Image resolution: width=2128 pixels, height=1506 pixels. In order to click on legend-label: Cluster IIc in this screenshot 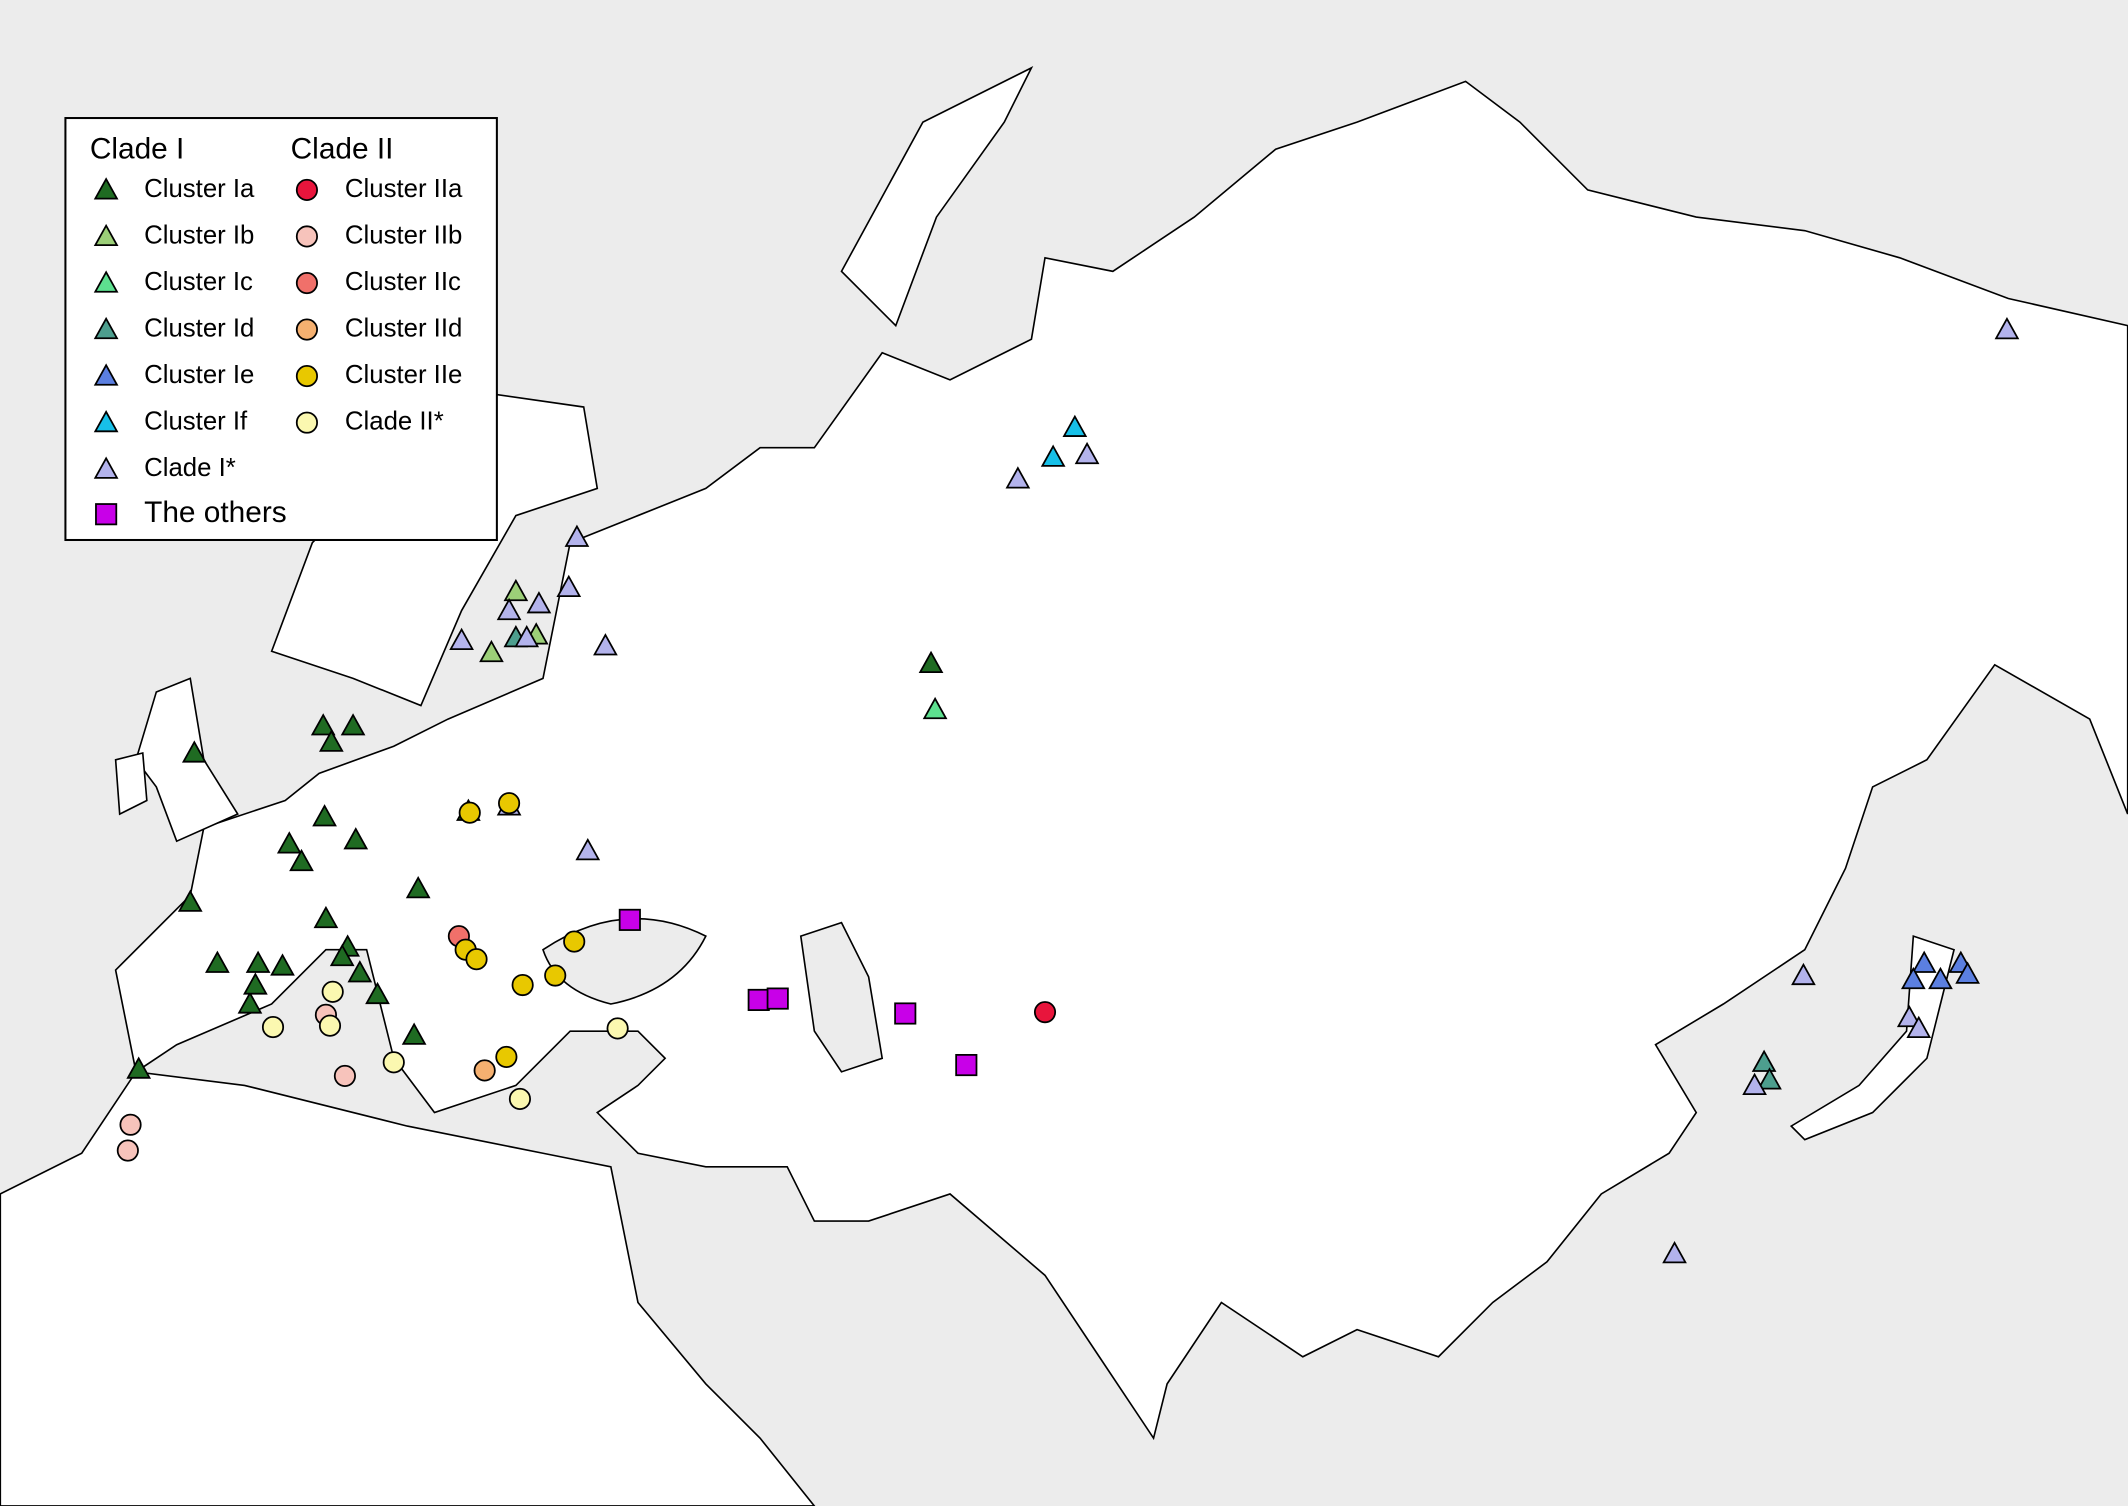, I will do `click(403, 282)`.